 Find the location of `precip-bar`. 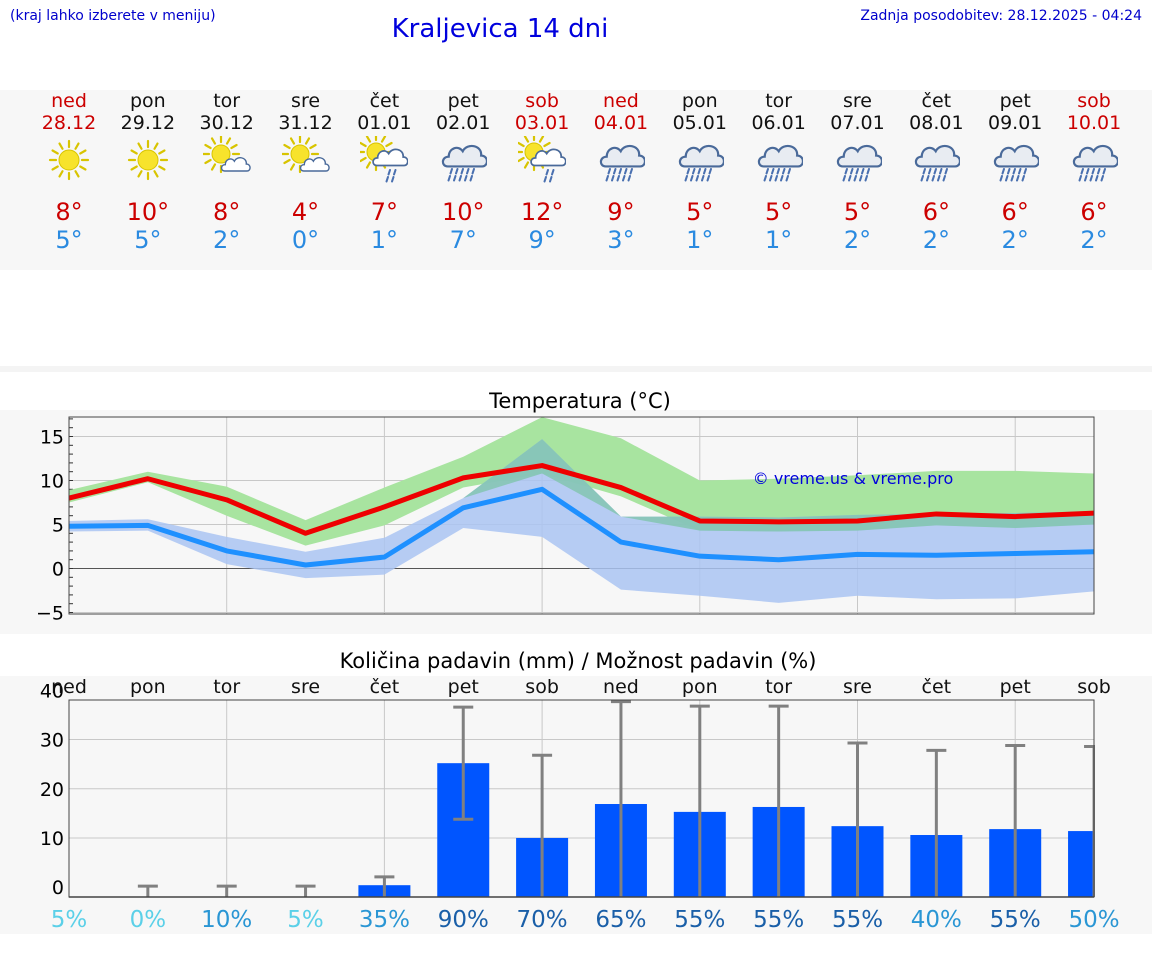

precip-bar is located at coordinates (1081, 864).